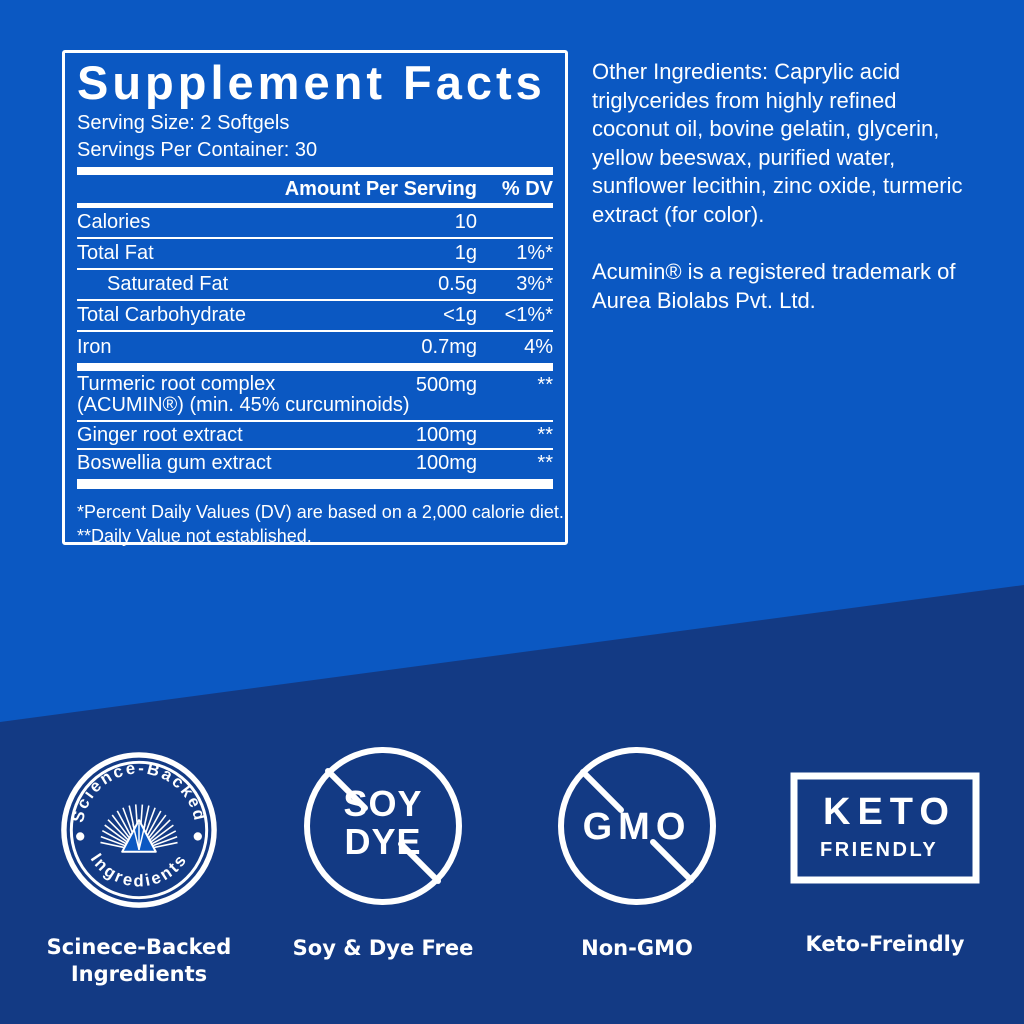 The image size is (1024, 1024). I want to click on row-amount: 10, so click(465, 222).